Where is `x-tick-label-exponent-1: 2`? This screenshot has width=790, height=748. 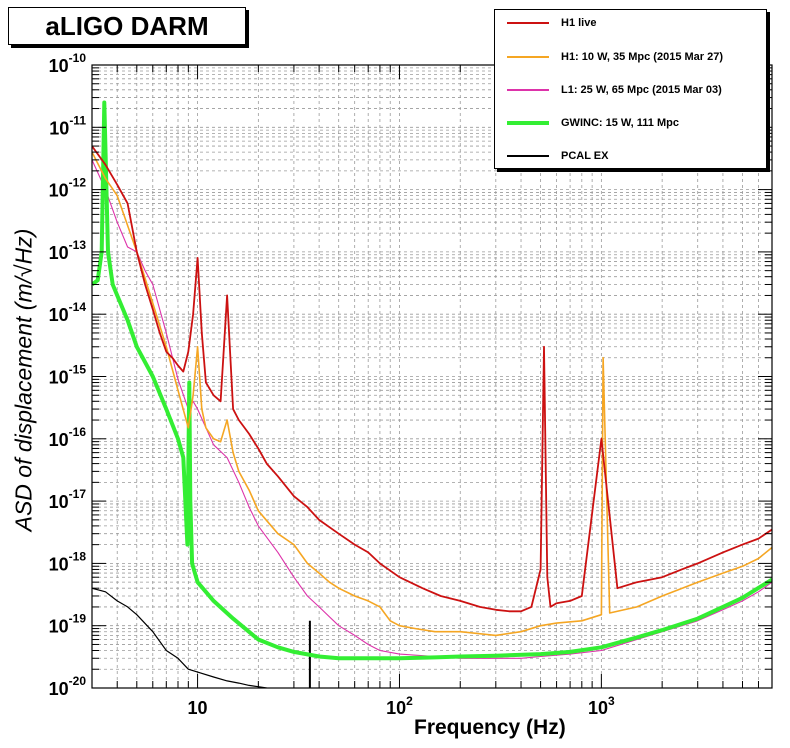
x-tick-label-exponent-1: 2 is located at coordinates (409, 701).